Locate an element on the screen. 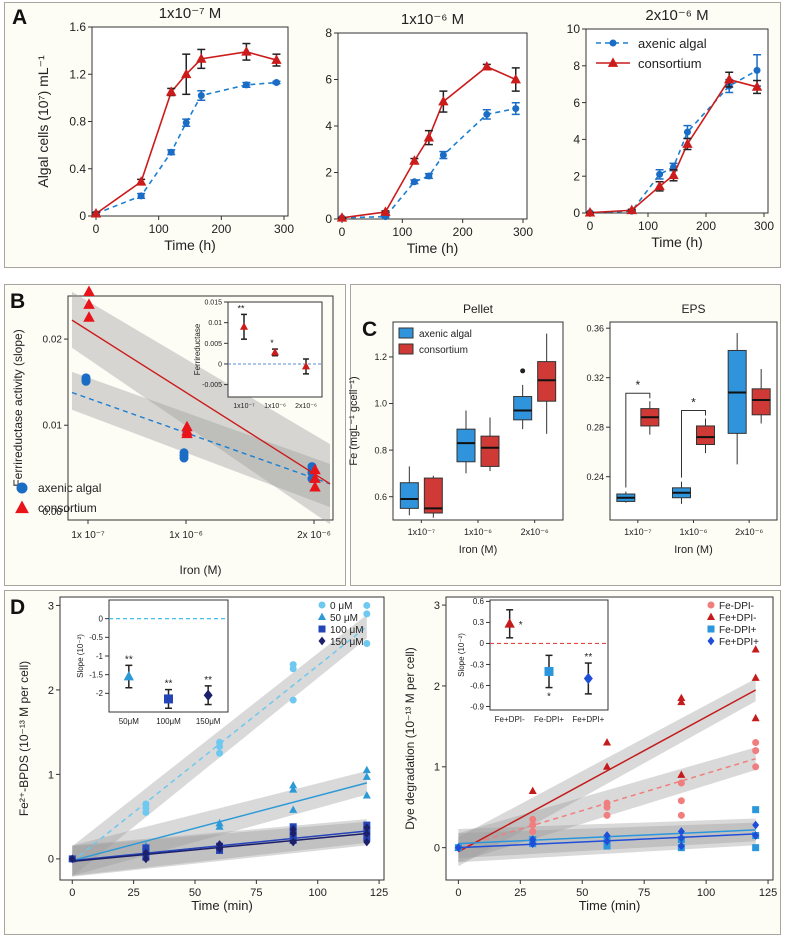 This screenshot has height=938, width=785. inset-y-label: Ferrireductase is located at coordinates (197, 349).